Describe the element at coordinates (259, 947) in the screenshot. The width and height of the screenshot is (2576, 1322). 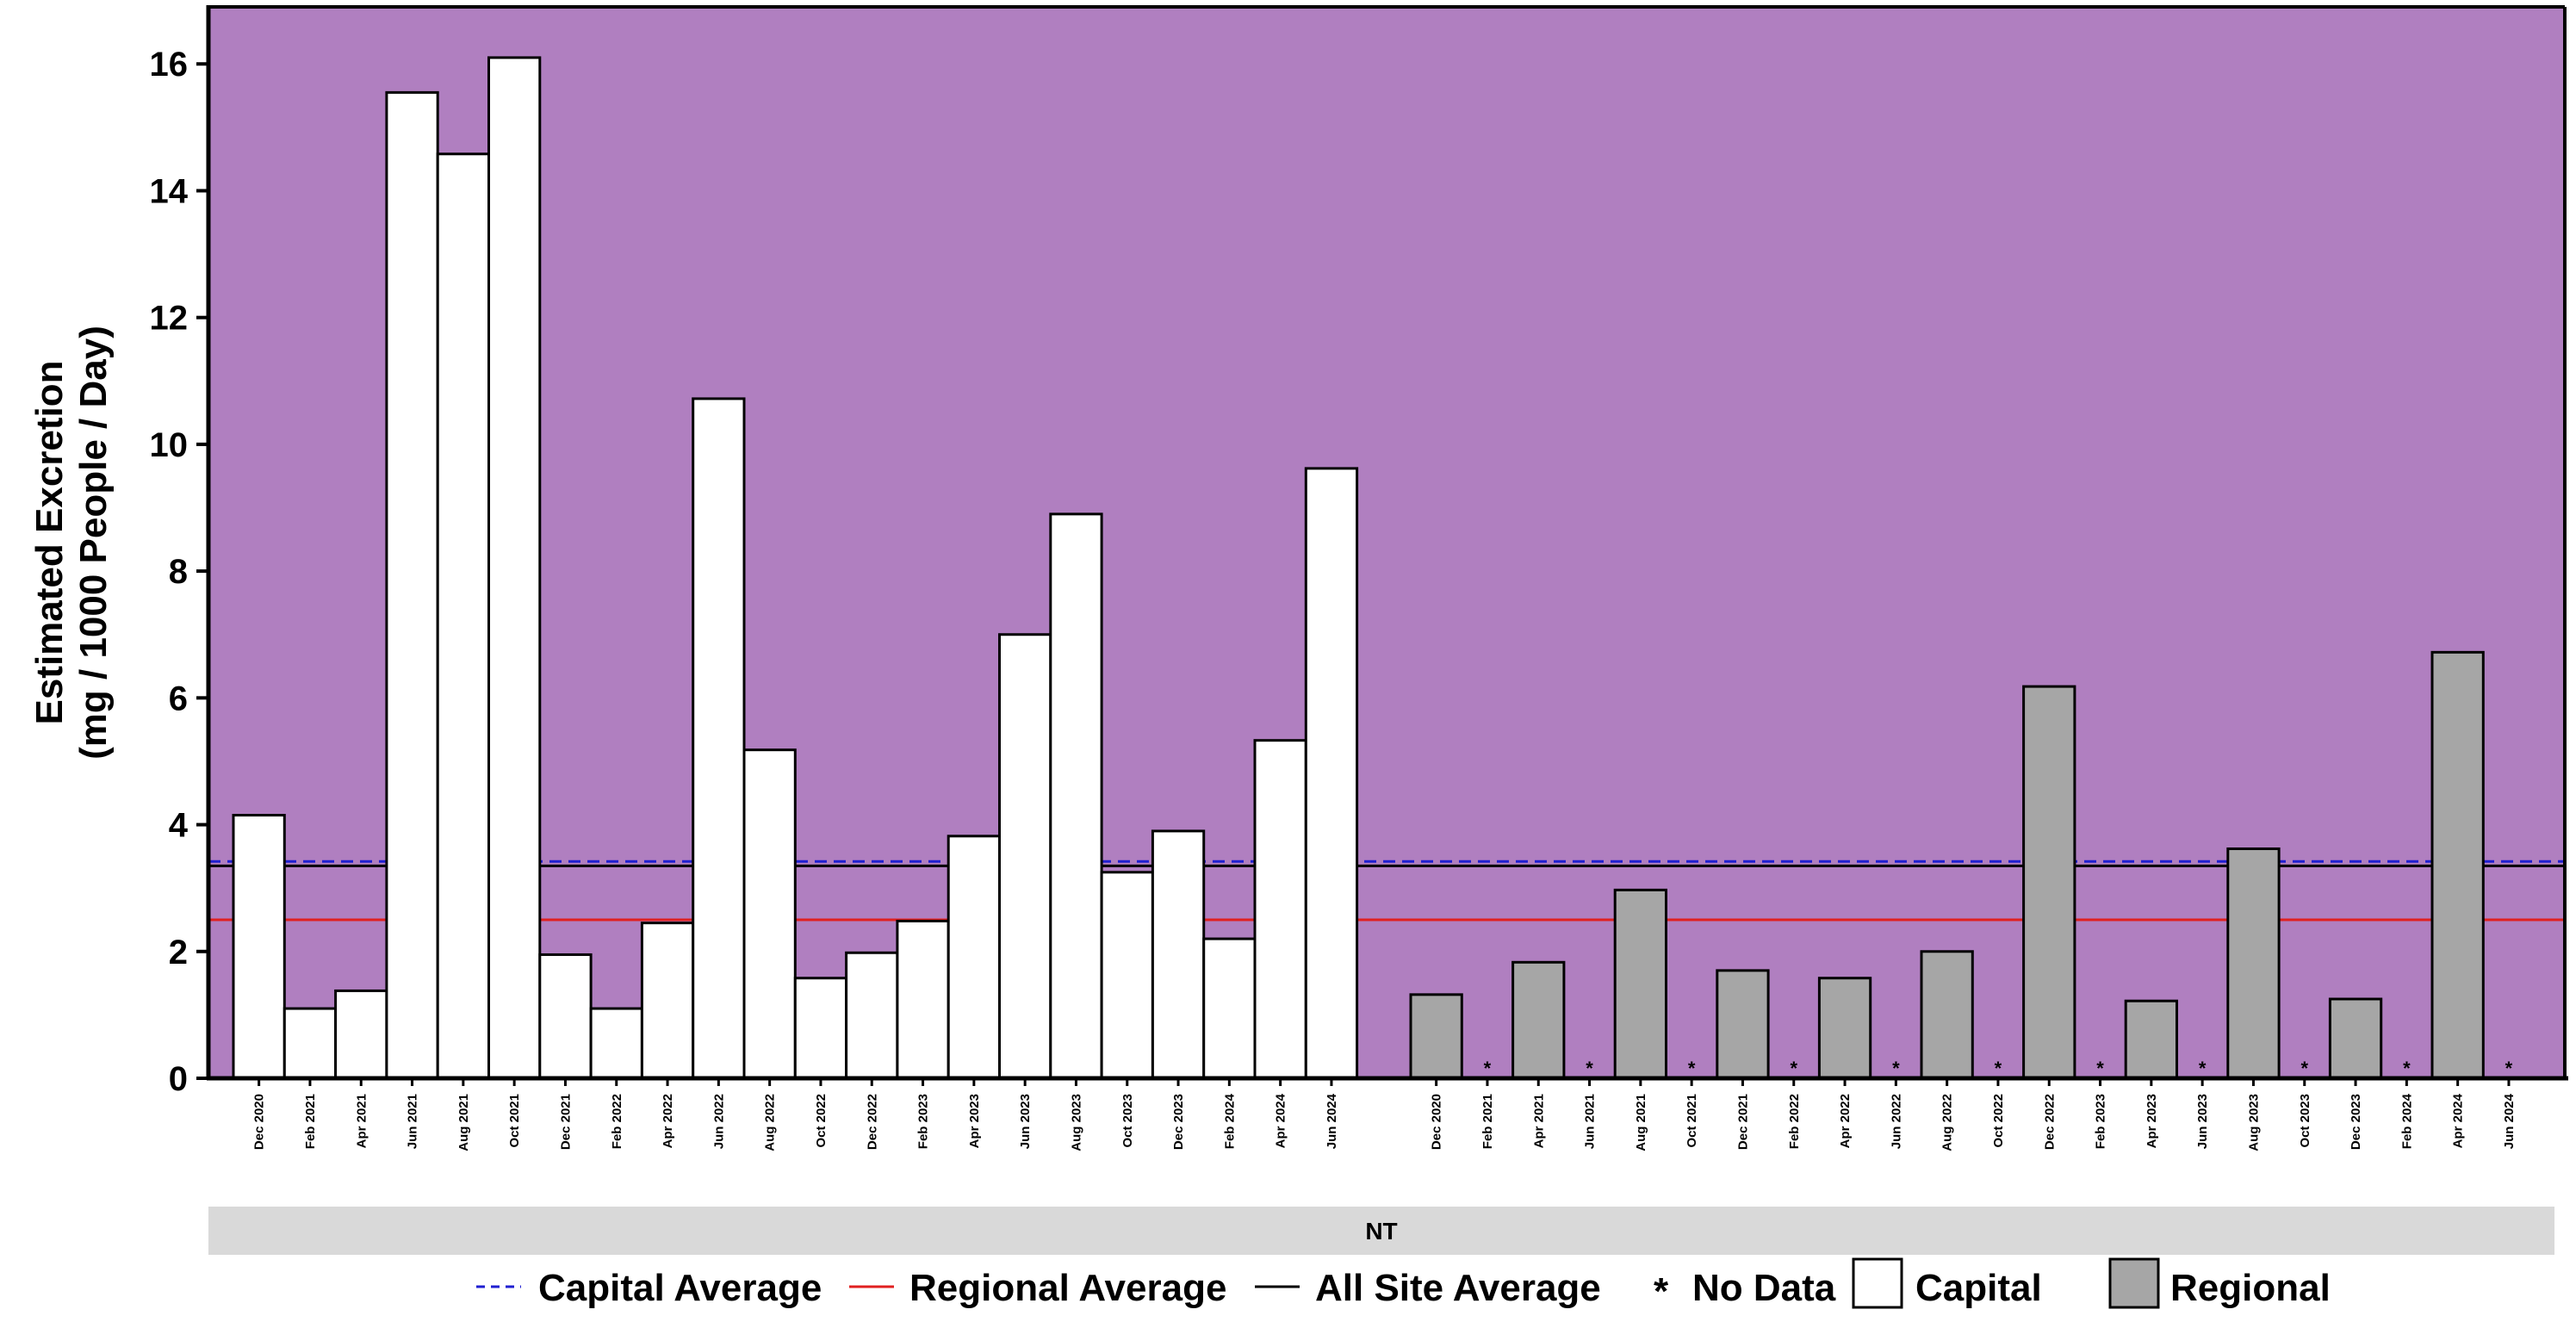
I see `bar-capital-dec-2020` at that location.